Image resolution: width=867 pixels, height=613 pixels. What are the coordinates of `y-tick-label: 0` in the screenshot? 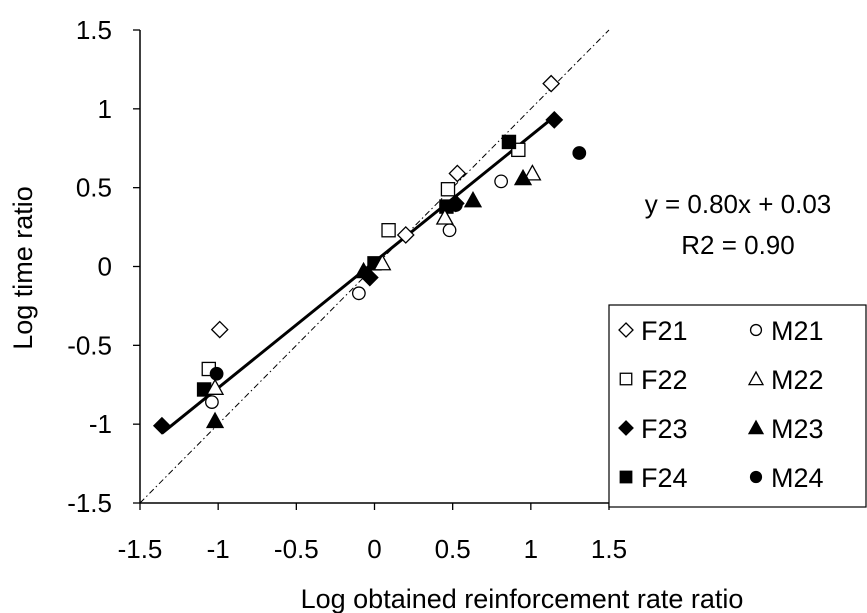 It's located at (105, 267).